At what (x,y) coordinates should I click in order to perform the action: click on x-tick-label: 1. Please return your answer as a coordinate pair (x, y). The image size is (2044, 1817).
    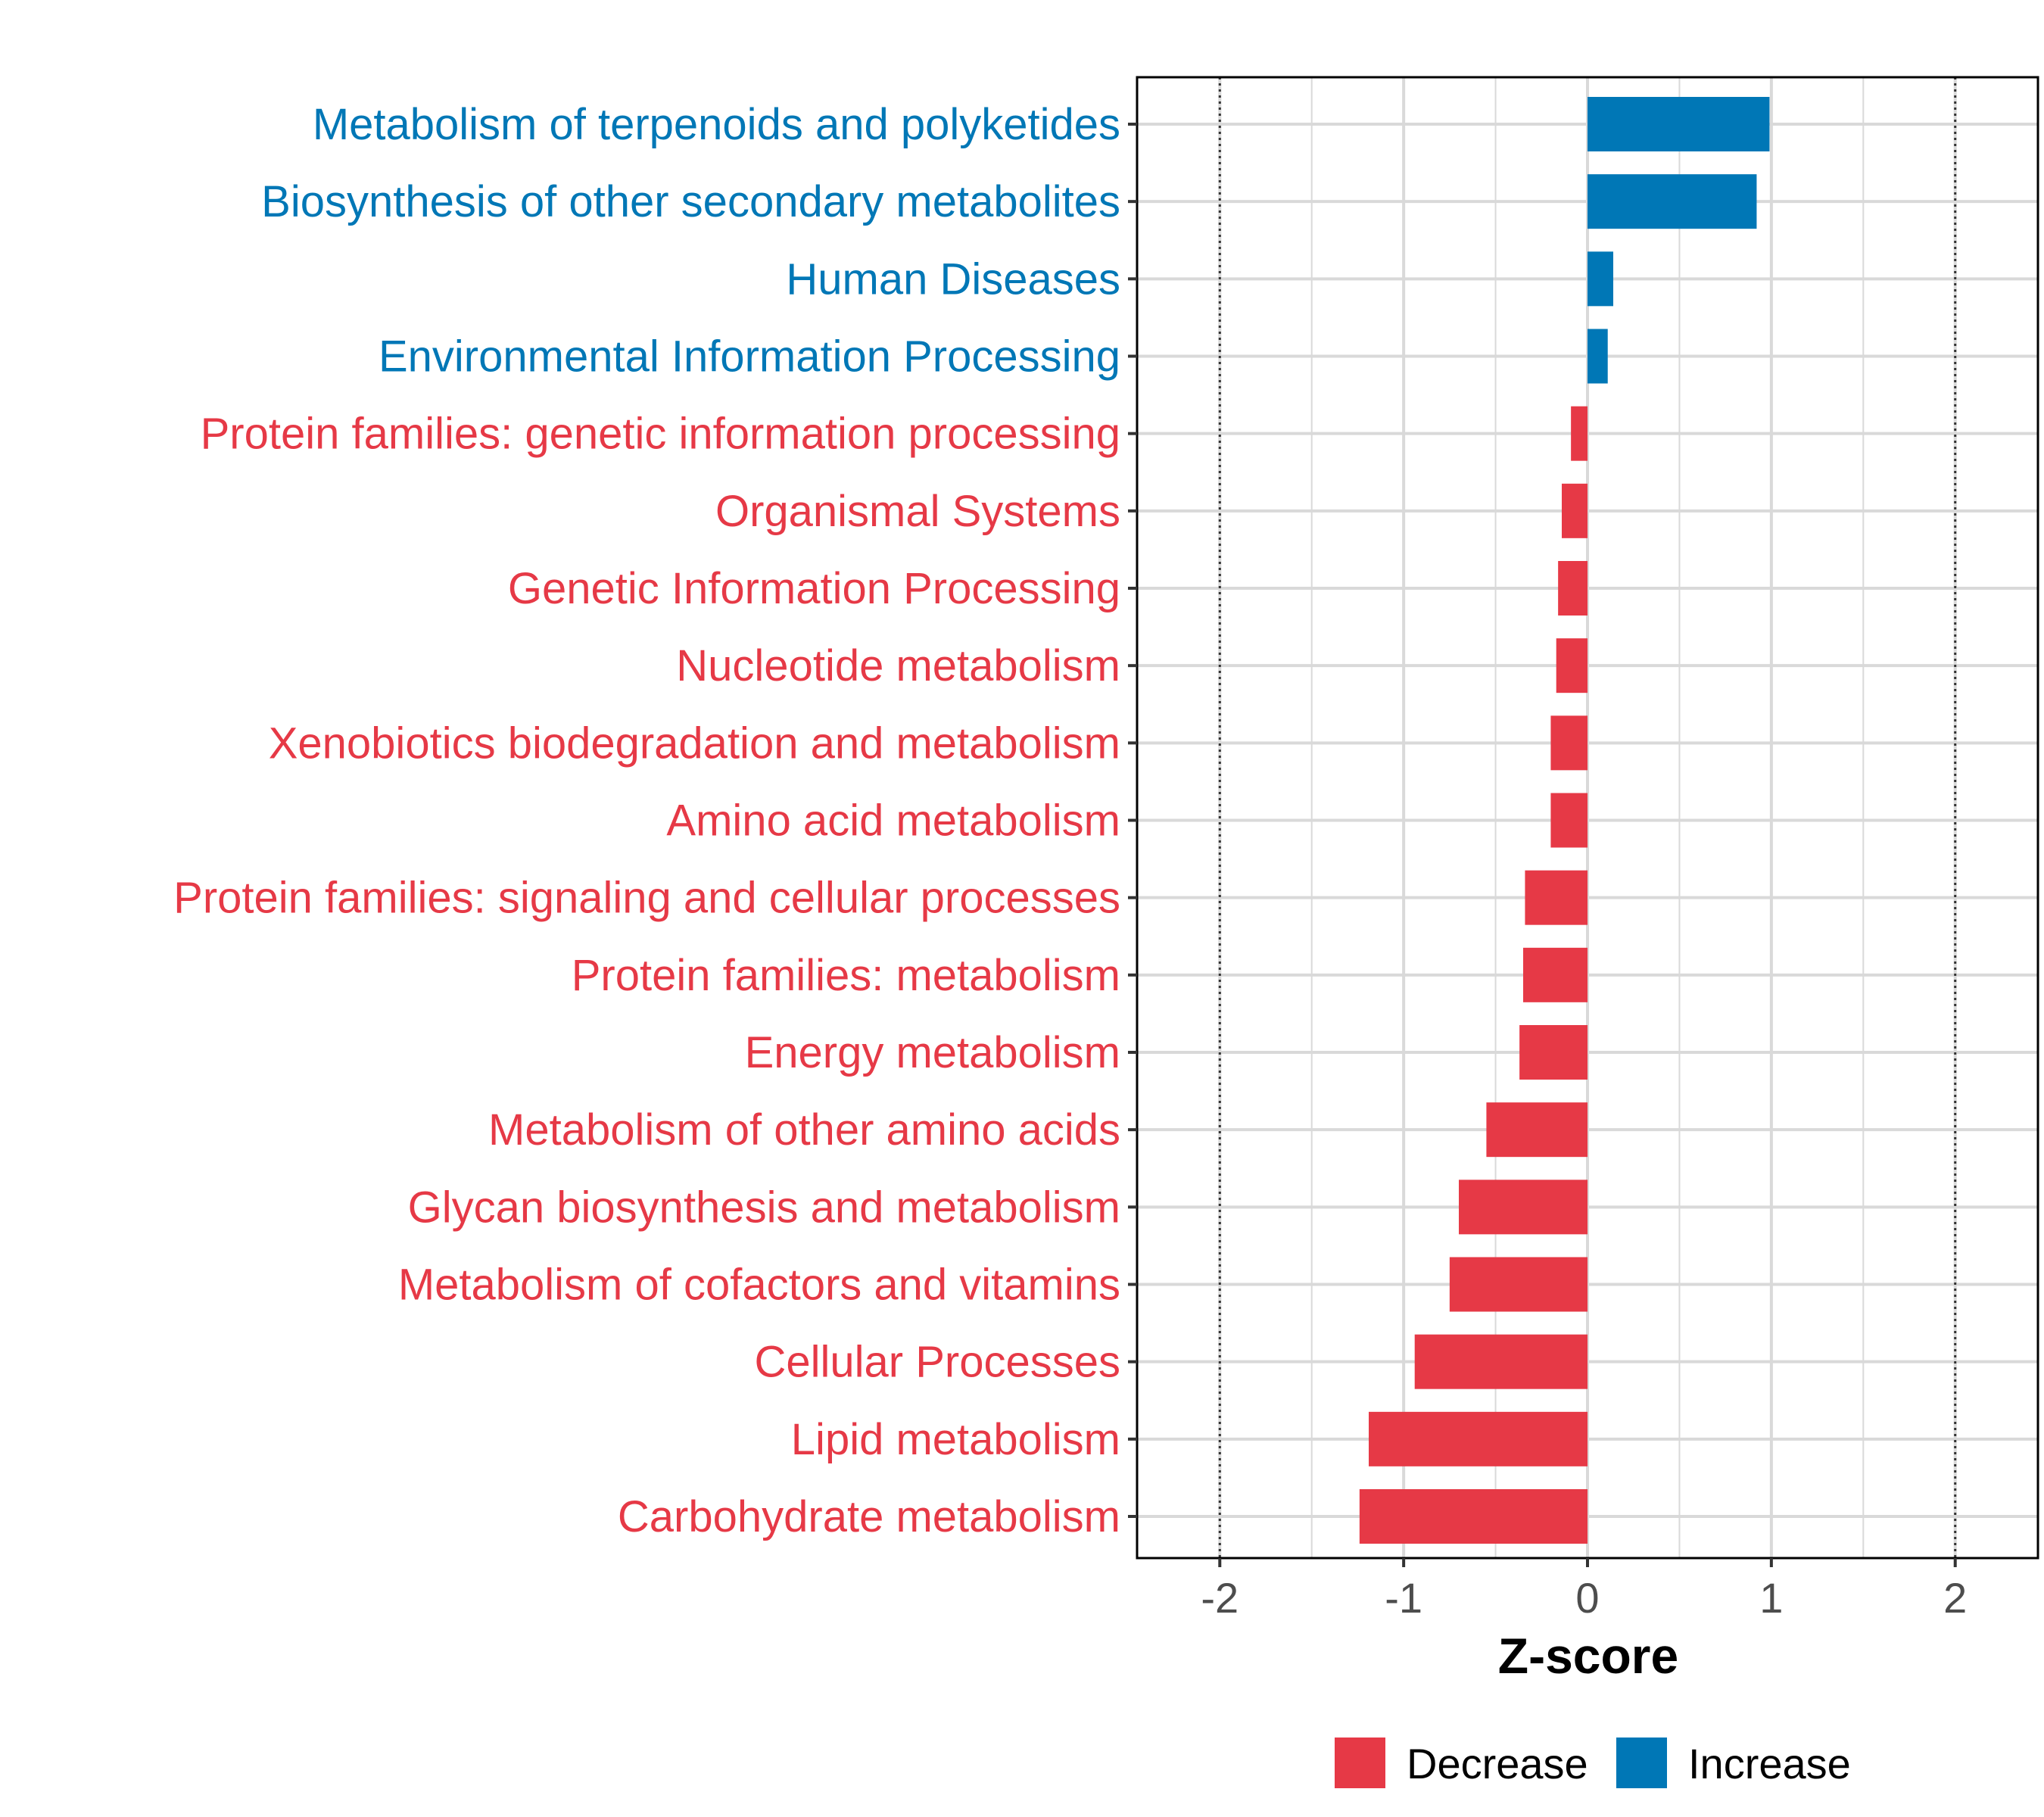
    Looking at the image, I should click on (1771, 1598).